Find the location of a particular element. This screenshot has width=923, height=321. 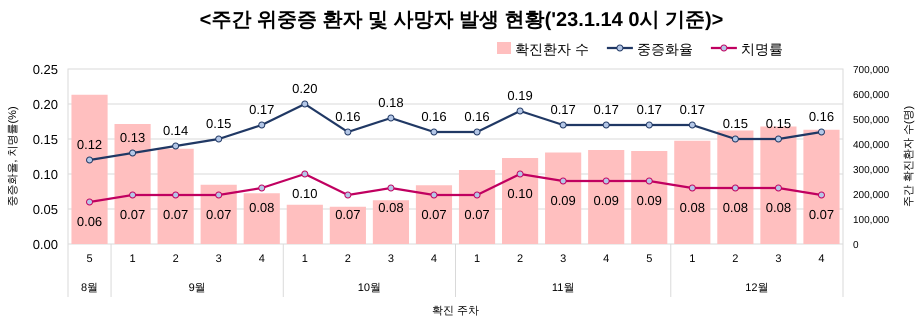

y-tick-label: 0.05 is located at coordinates (45, 209).